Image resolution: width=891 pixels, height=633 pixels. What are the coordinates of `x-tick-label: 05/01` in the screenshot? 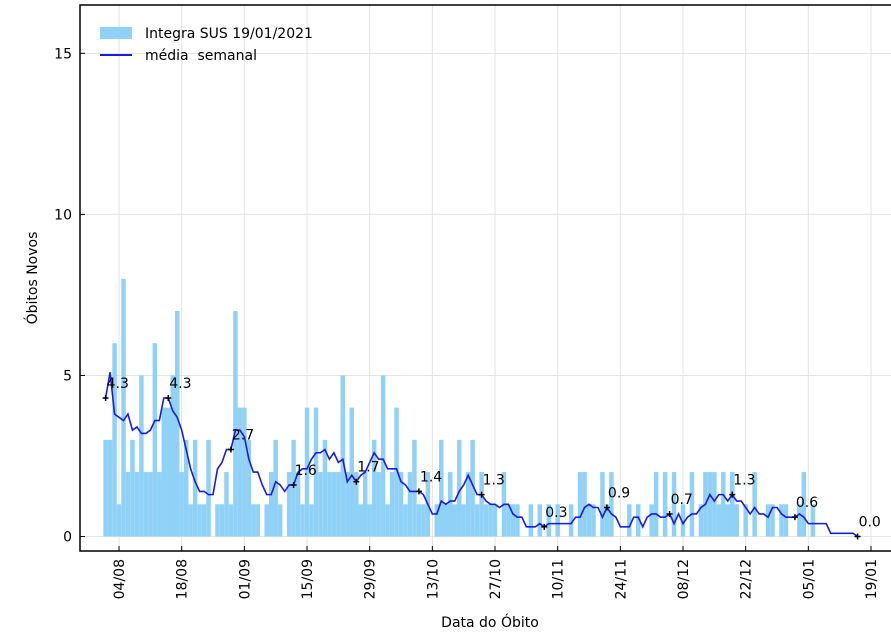 It's located at (809, 579).